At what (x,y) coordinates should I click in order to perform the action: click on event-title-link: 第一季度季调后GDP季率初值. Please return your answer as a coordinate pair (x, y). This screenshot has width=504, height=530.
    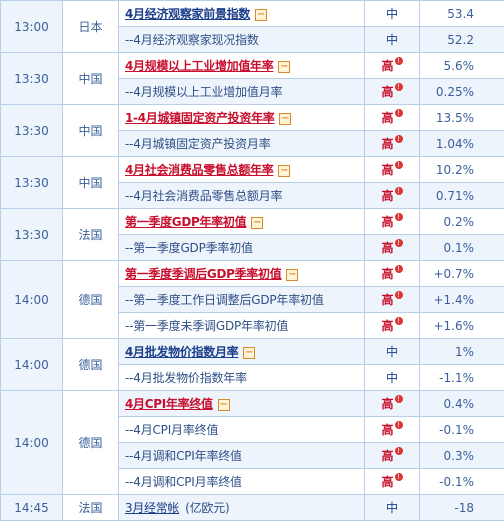
    Looking at the image, I should click on (203, 274).